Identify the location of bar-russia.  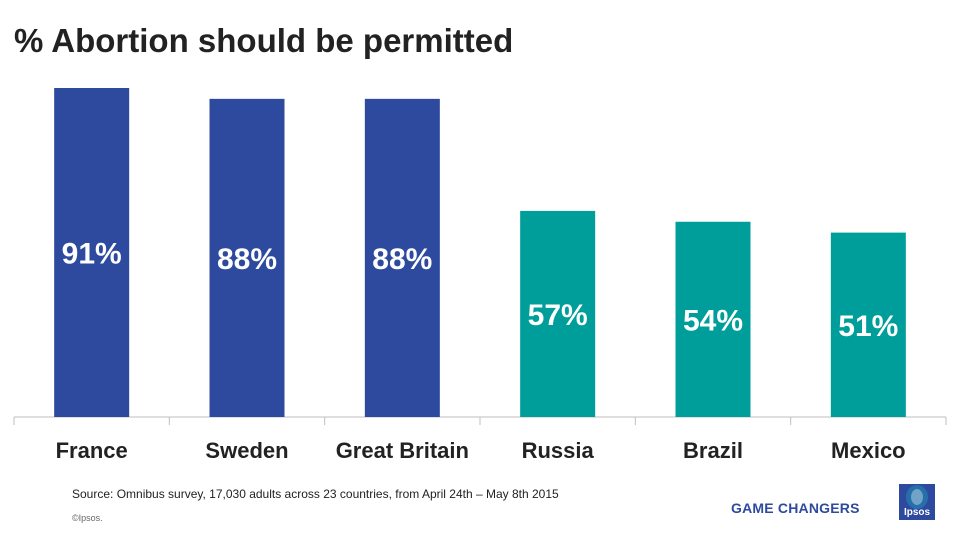
(558, 313).